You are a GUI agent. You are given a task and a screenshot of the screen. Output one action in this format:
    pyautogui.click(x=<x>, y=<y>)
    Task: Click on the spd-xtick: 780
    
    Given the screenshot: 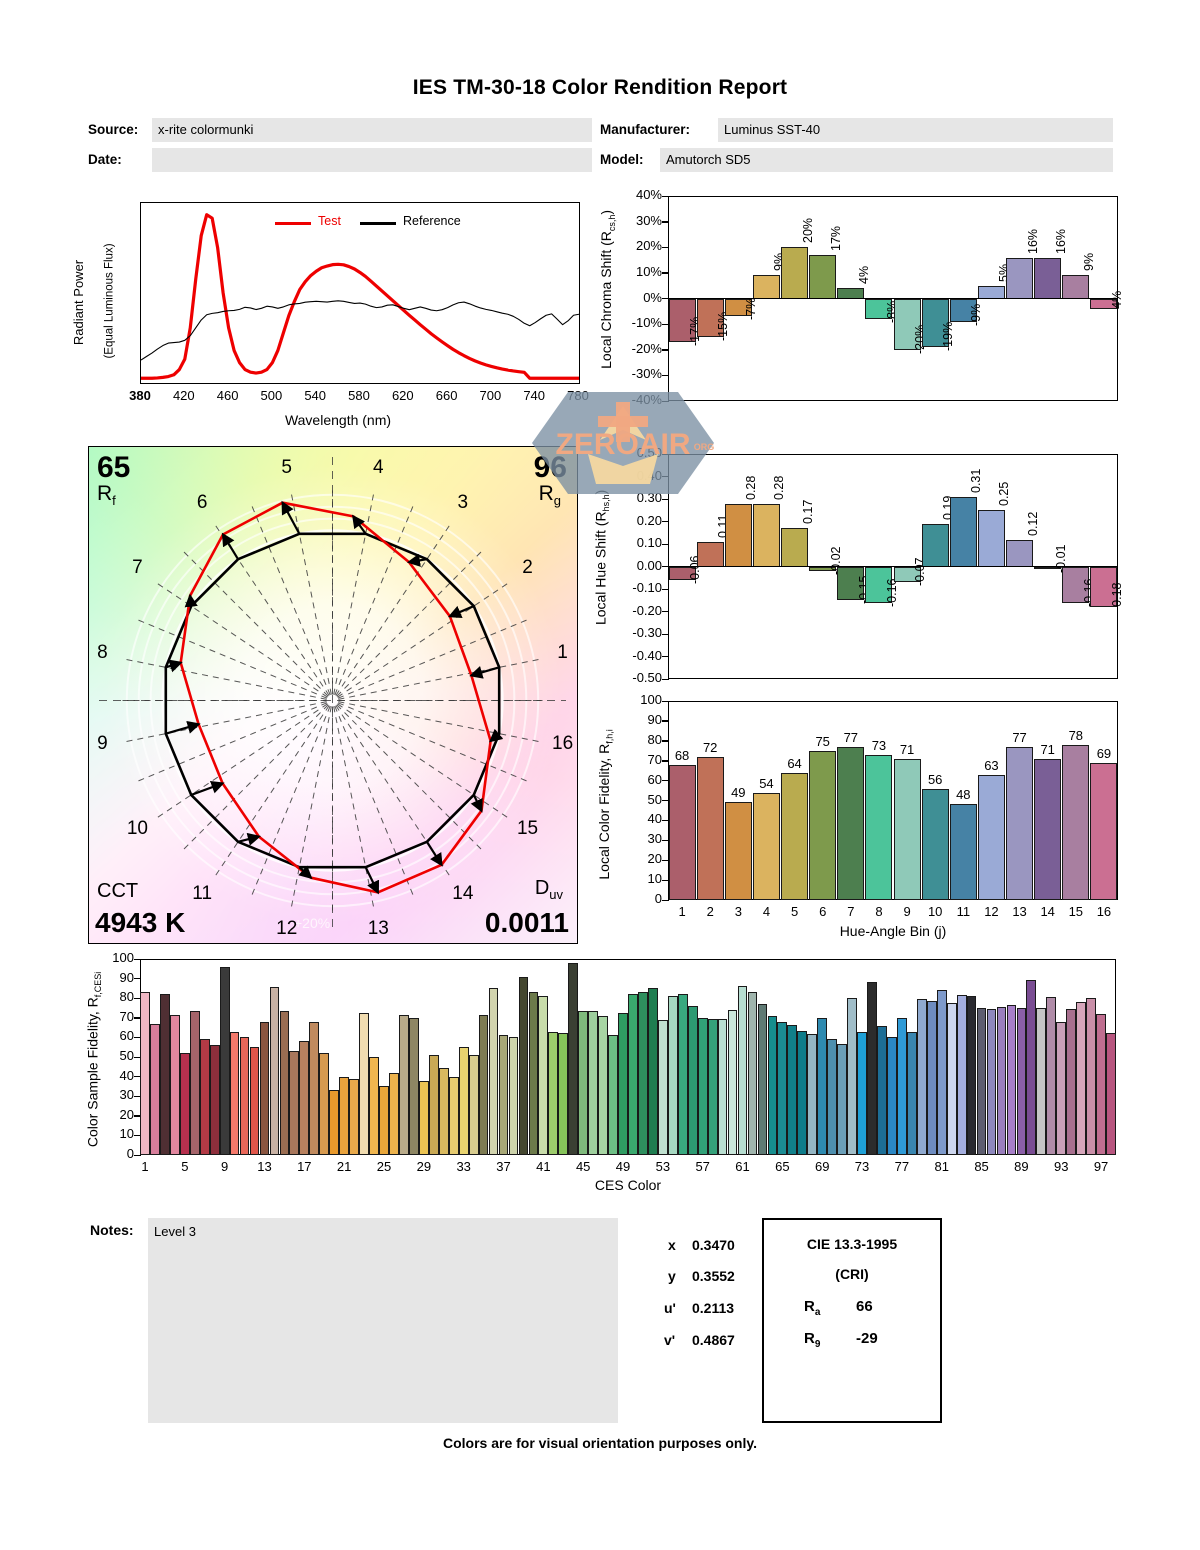 What is the action you would take?
    pyautogui.click(x=578, y=395)
    